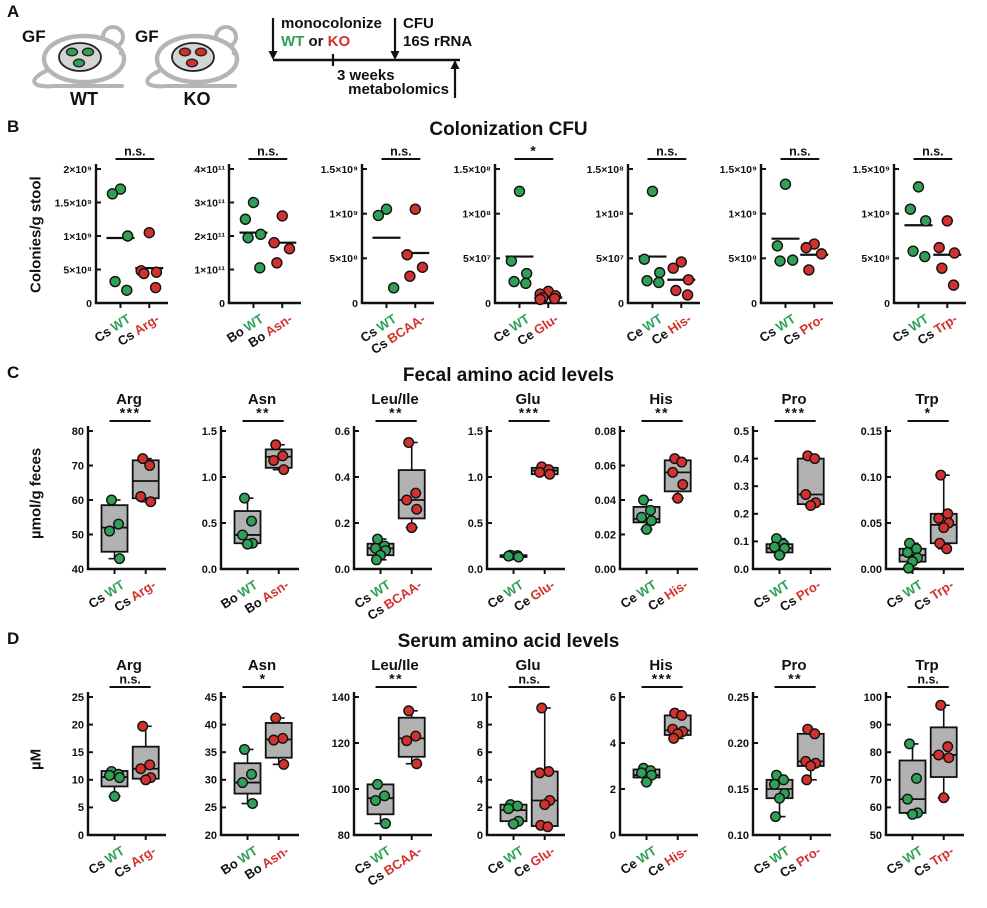  I want to click on axes: 0 5 10 15 20 25, so click(119, 767).